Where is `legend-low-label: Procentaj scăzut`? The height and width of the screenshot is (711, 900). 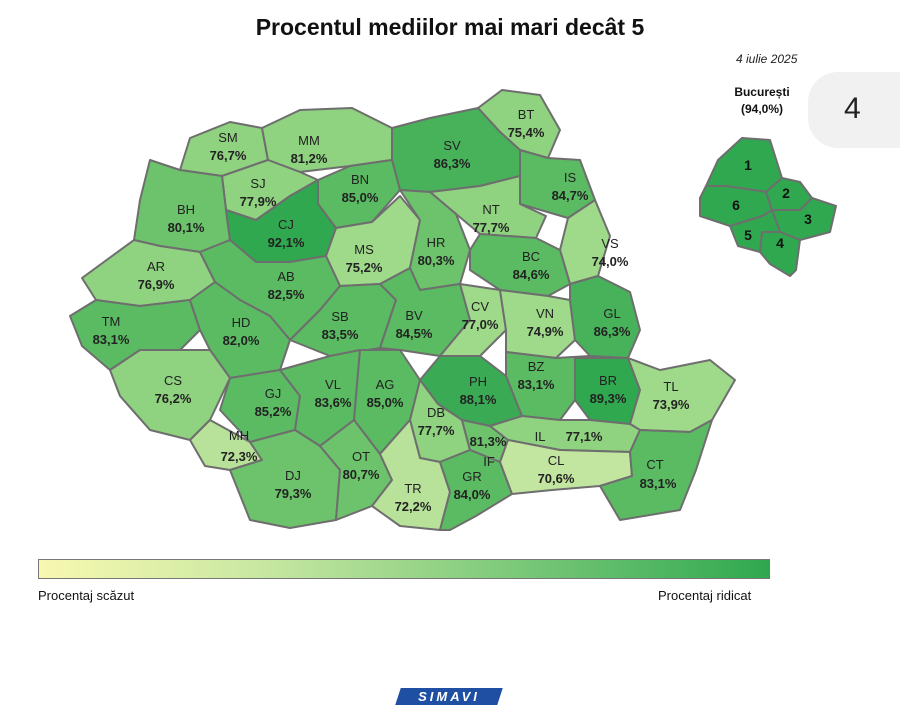
legend-low-label: Procentaj scăzut is located at coordinates (86, 595).